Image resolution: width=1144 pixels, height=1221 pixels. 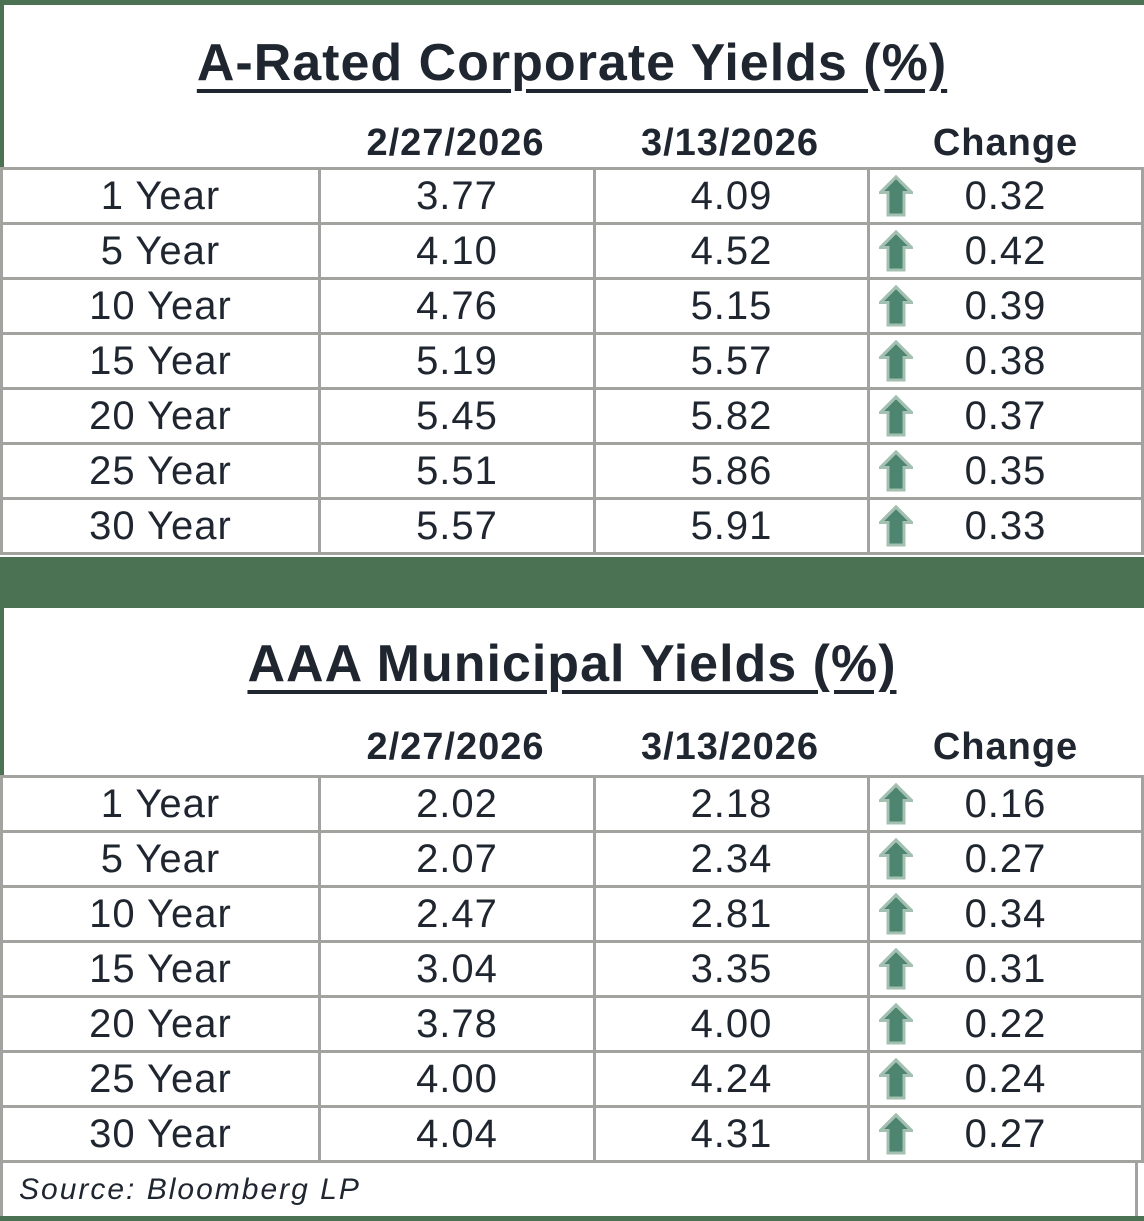 I want to click on change-cell: 0.32, so click(x=1005, y=196).